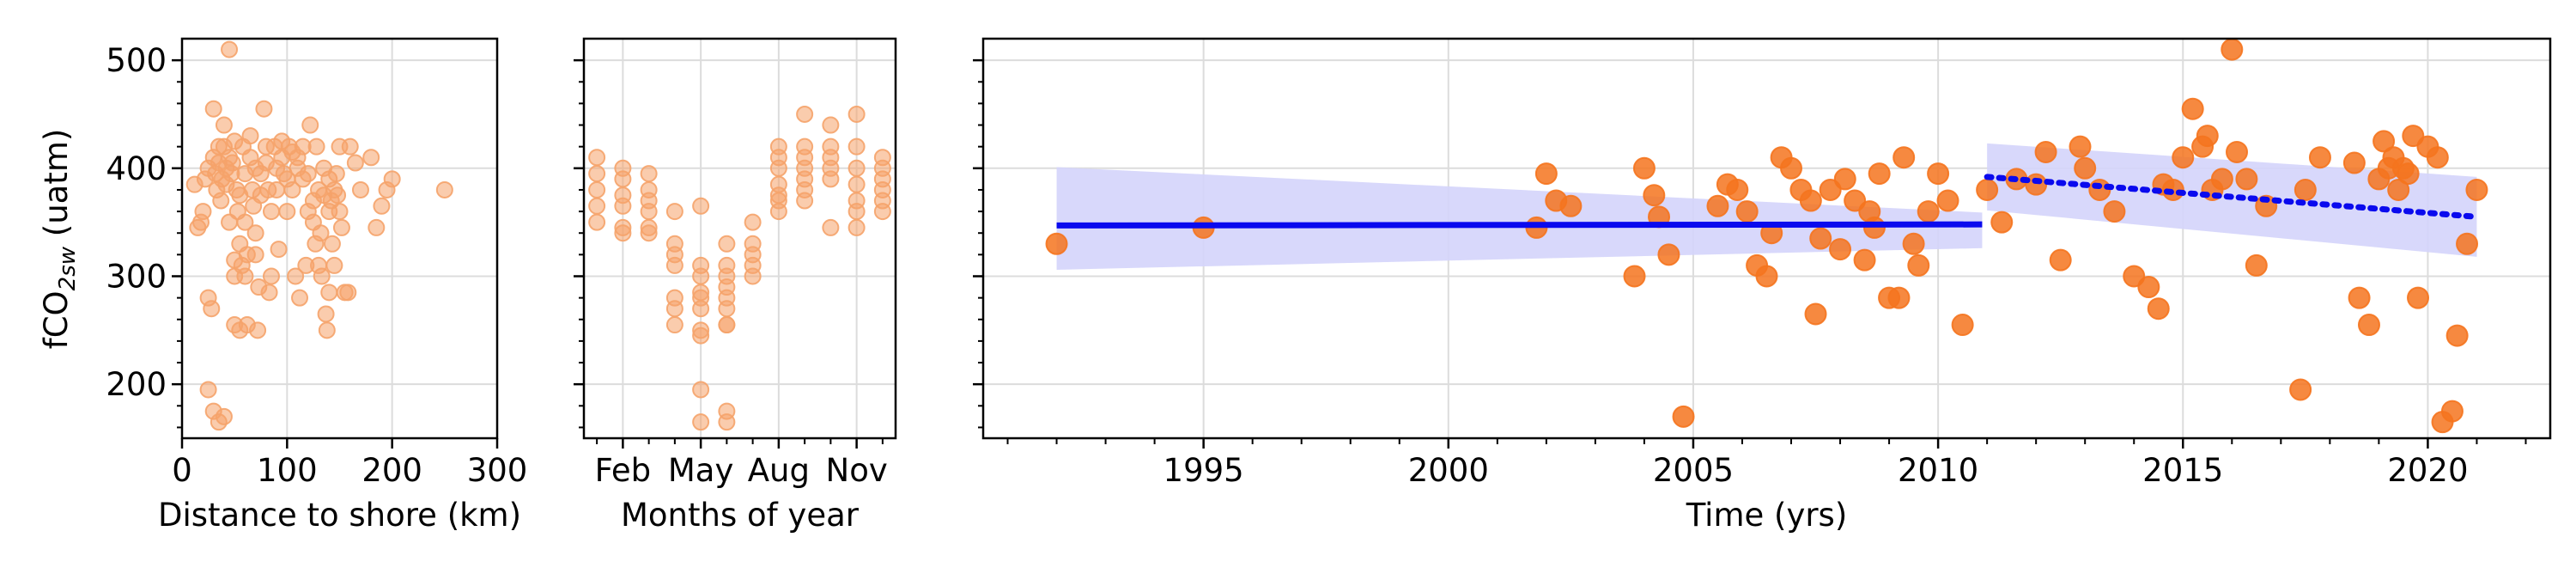  I want to click on x-ticks: 1995 2000 2005 2010 2015 2020, so click(1767, 463).